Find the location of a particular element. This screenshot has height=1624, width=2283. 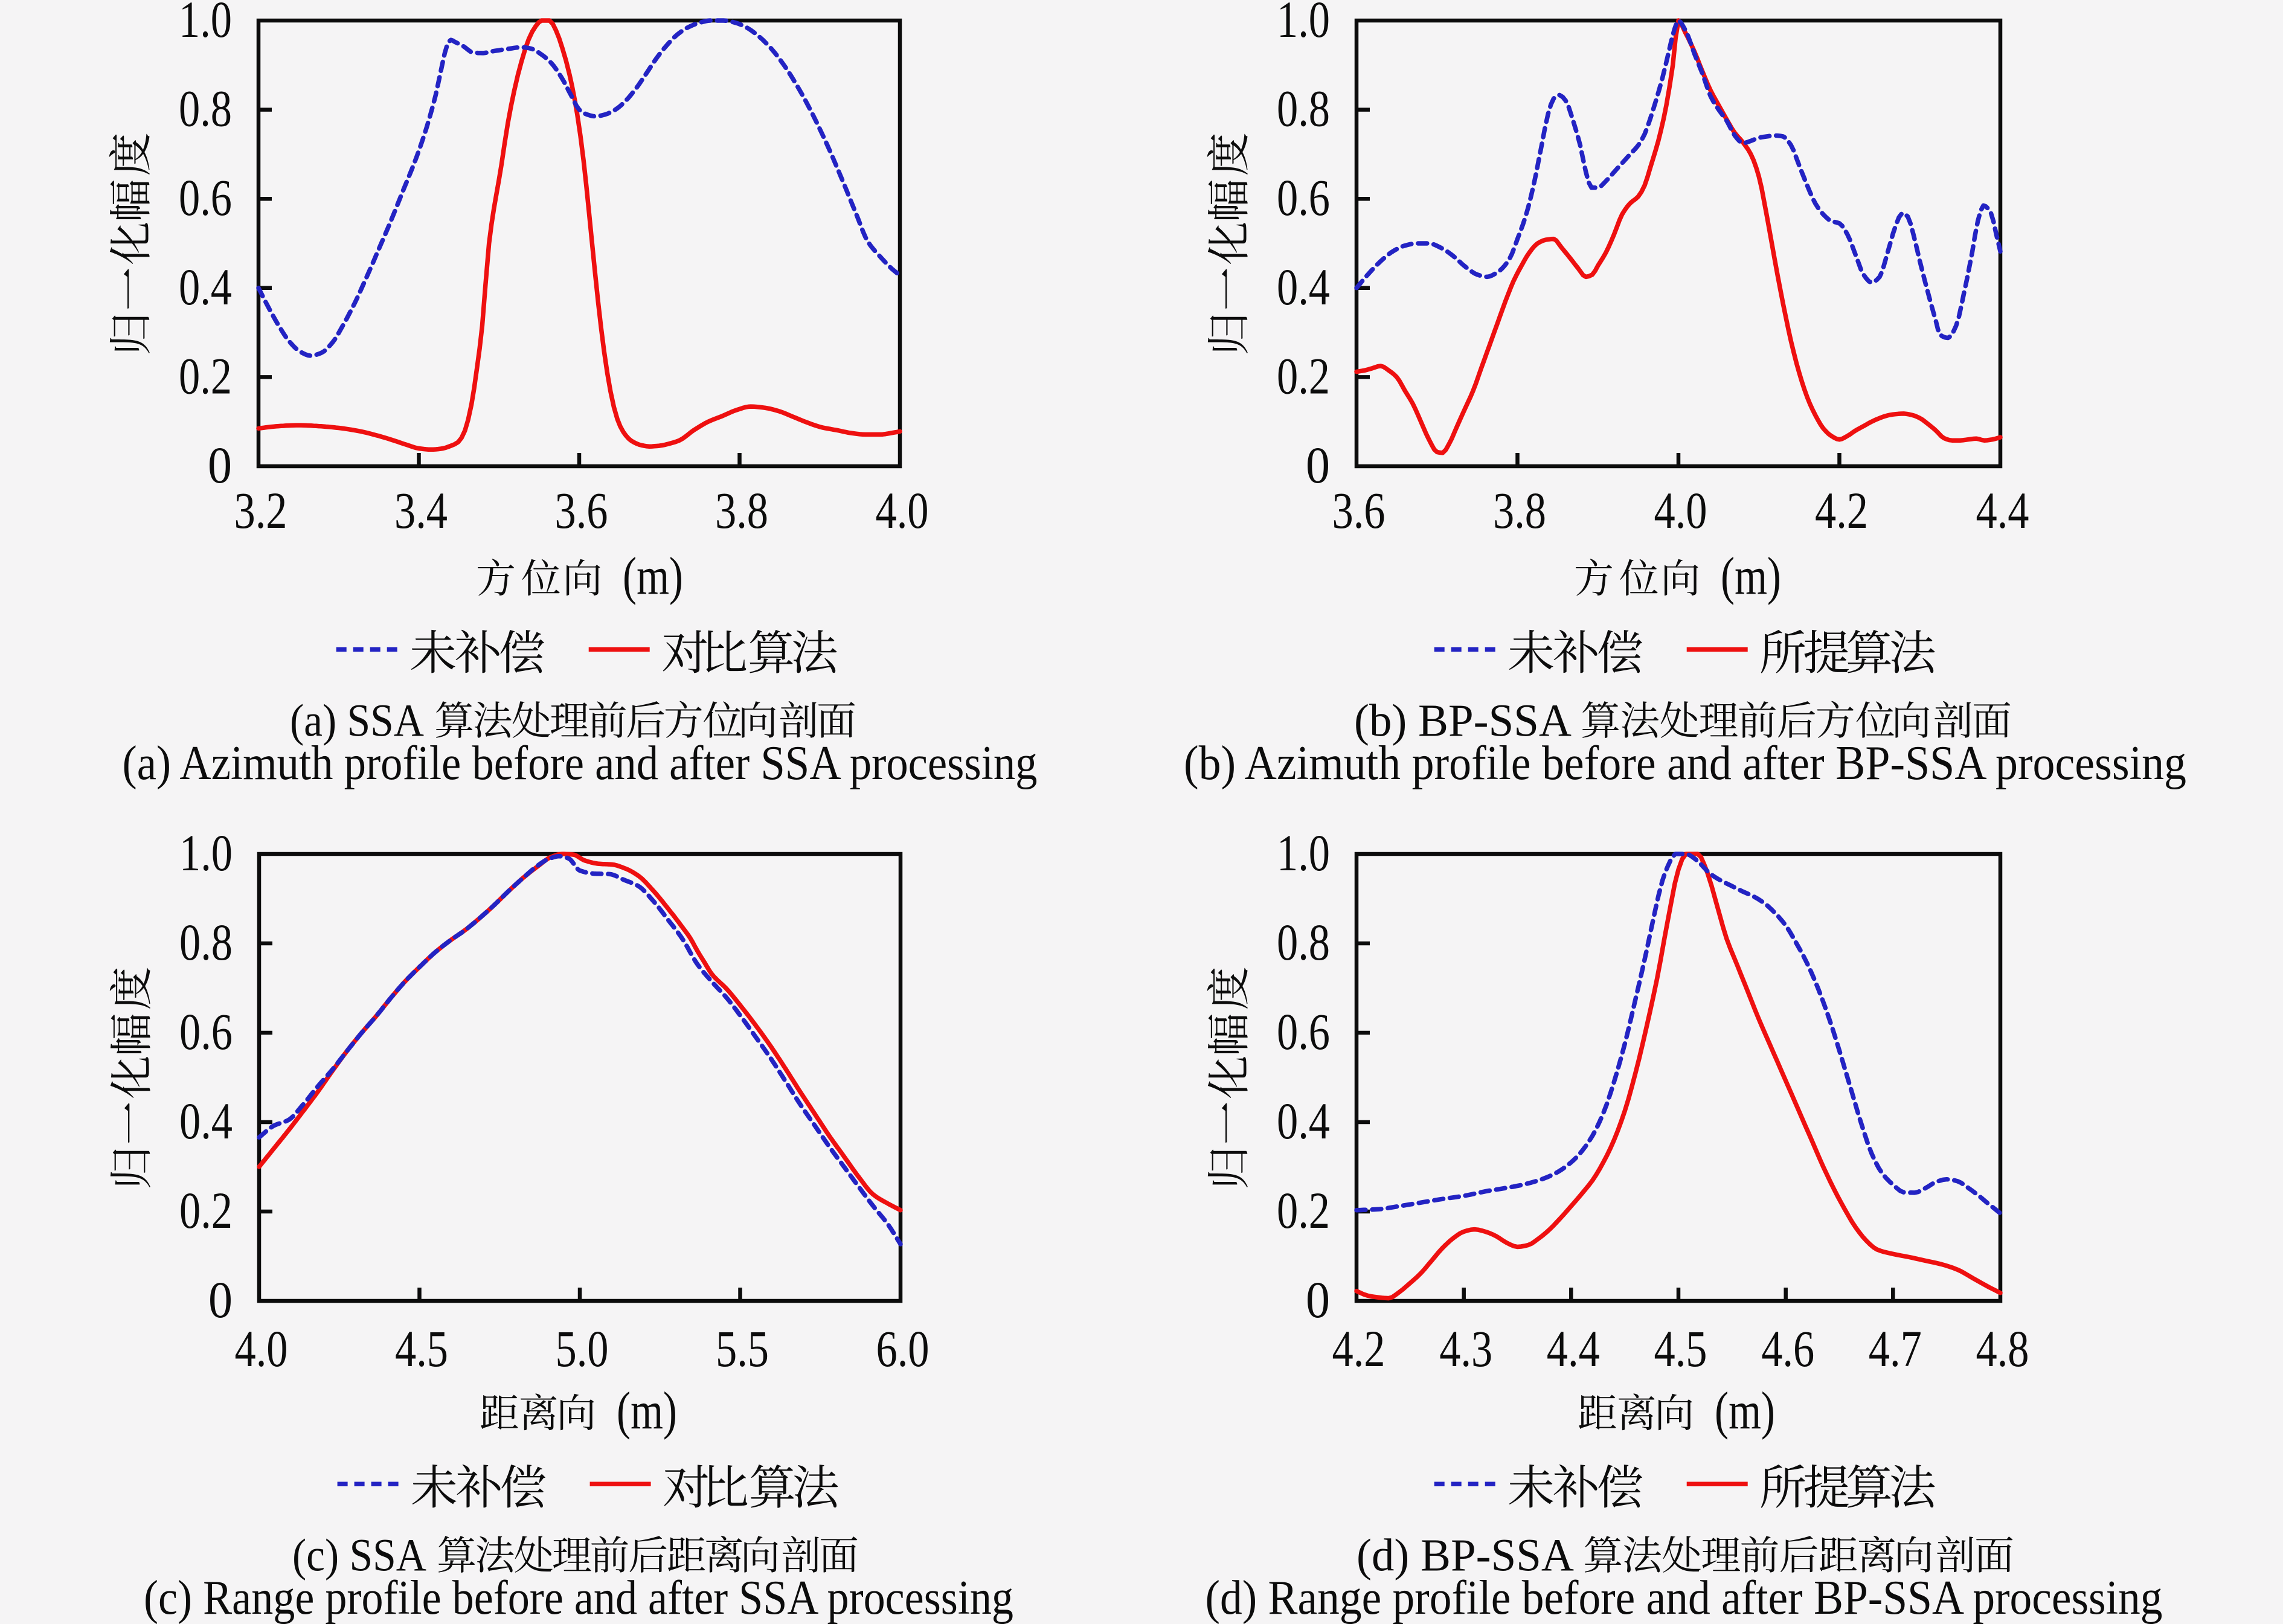

svg-text: 5.0 is located at coordinates (582, 1349).